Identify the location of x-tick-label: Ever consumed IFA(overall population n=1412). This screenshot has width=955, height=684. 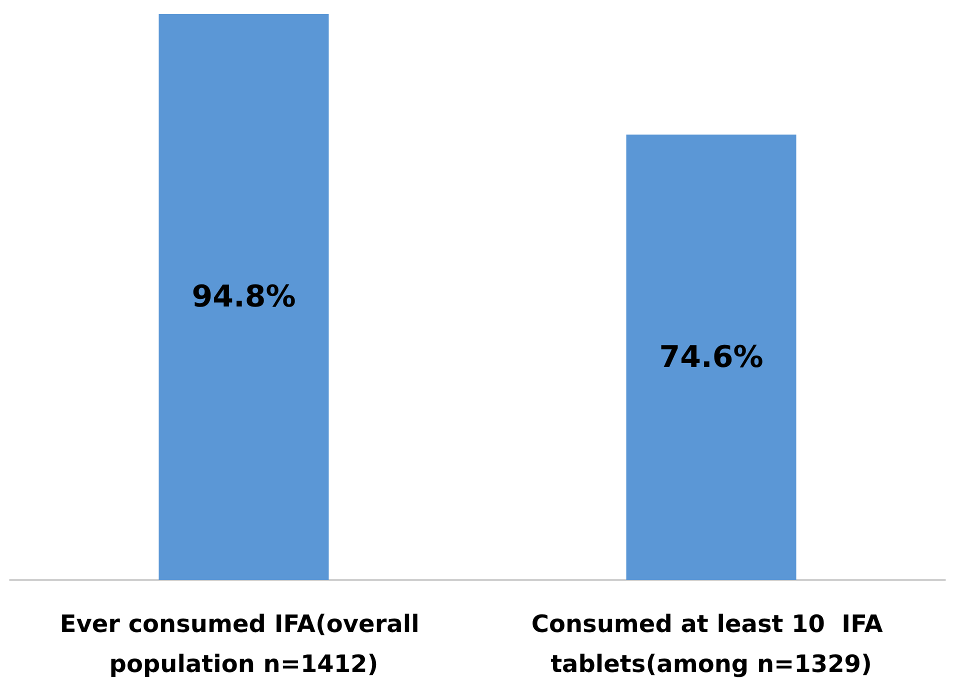
(244, 644).